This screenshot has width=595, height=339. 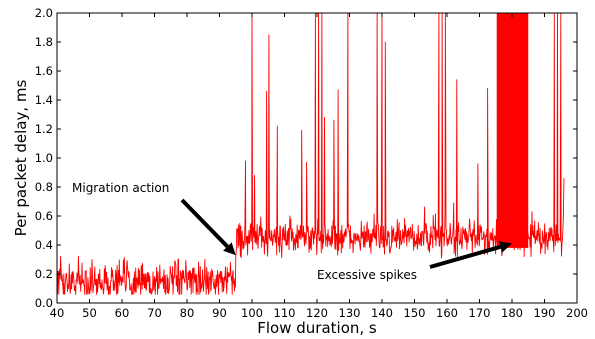 I want to click on y-tick-label: 0.6, so click(x=44, y=216).